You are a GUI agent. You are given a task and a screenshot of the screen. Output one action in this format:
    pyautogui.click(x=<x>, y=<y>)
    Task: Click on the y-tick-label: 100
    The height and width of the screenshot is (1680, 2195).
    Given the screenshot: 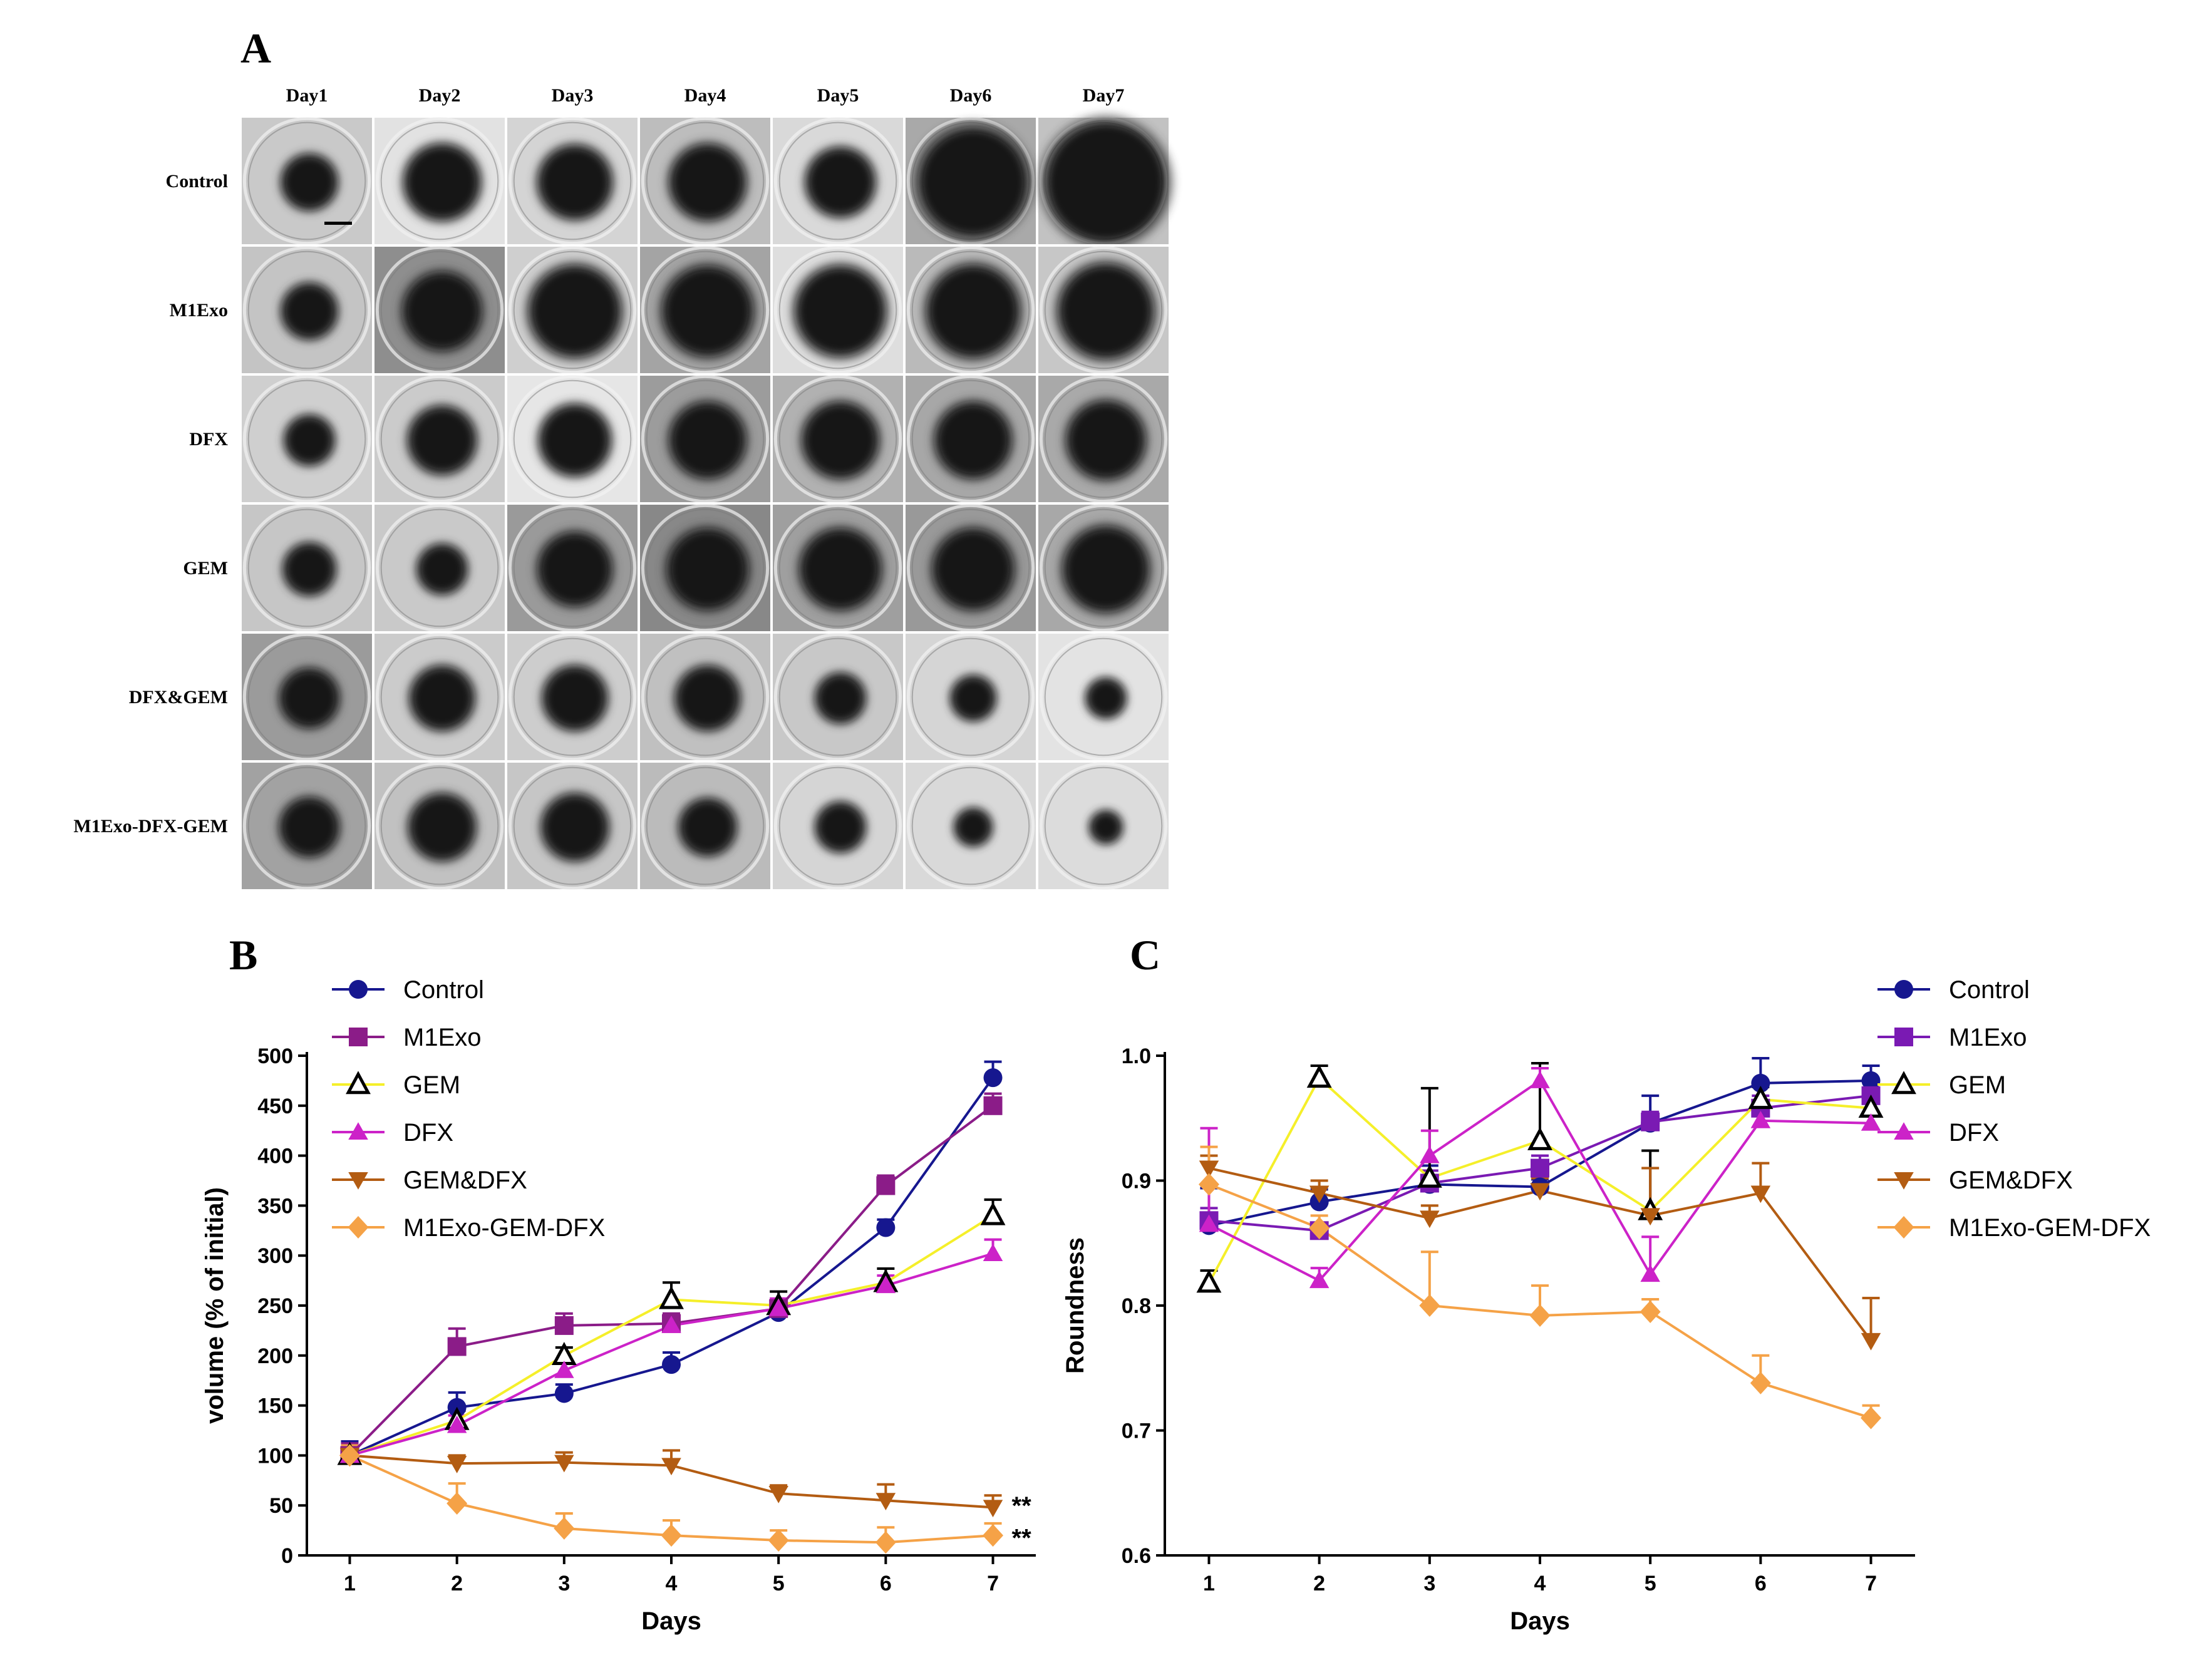 What is the action you would take?
    pyautogui.click(x=275, y=1456)
    